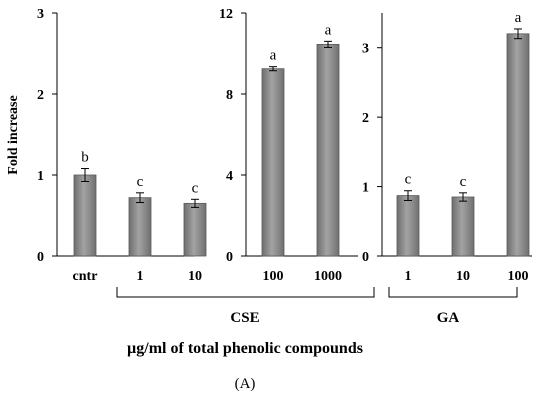  Describe the element at coordinates (229, 95) in the screenshot. I see `y-tick-label: 8` at that location.